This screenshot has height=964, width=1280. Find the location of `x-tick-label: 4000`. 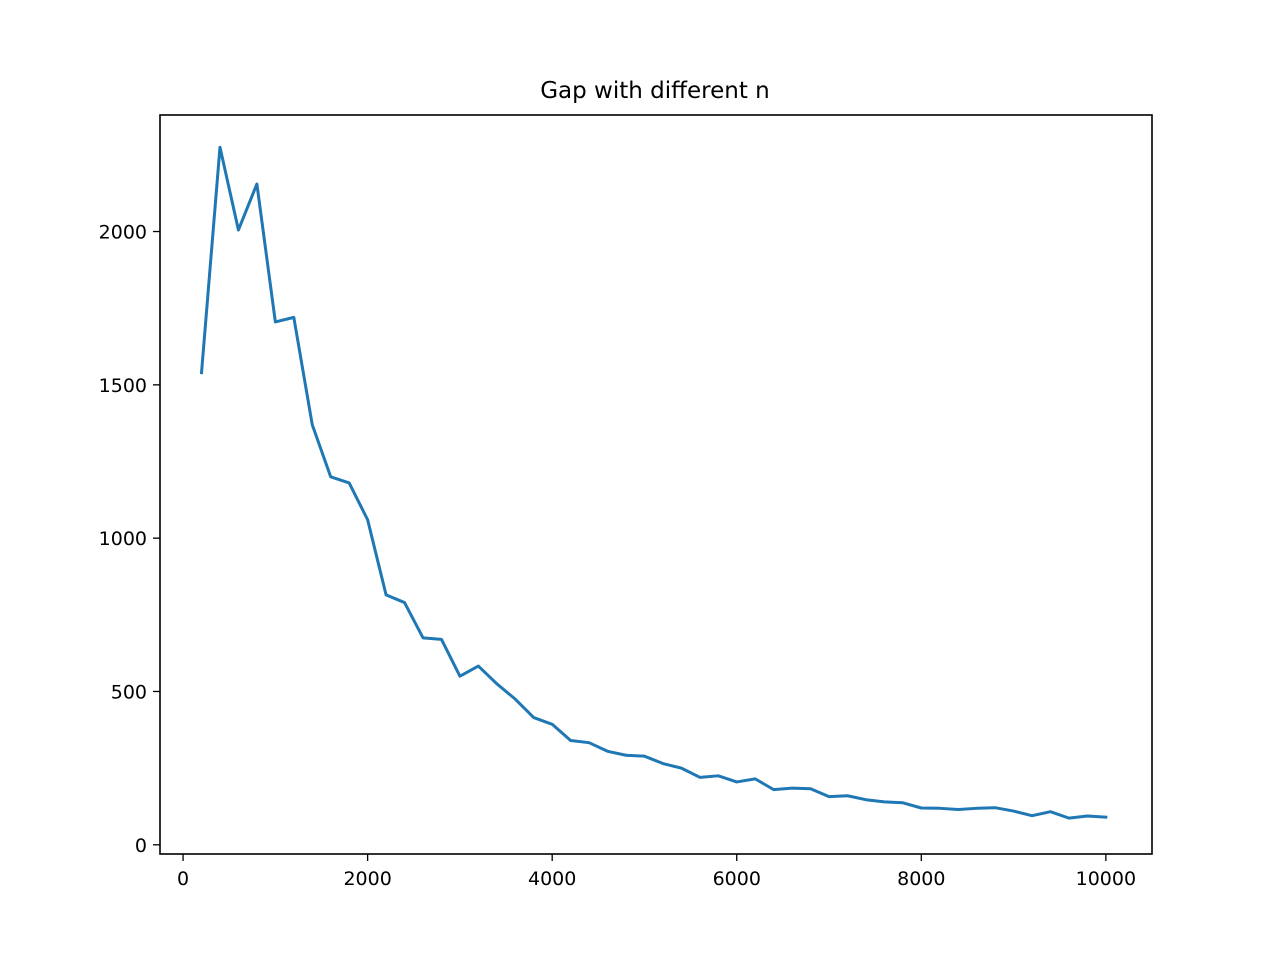

x-tick-label: 4000 is located at coordinates (552, 879).